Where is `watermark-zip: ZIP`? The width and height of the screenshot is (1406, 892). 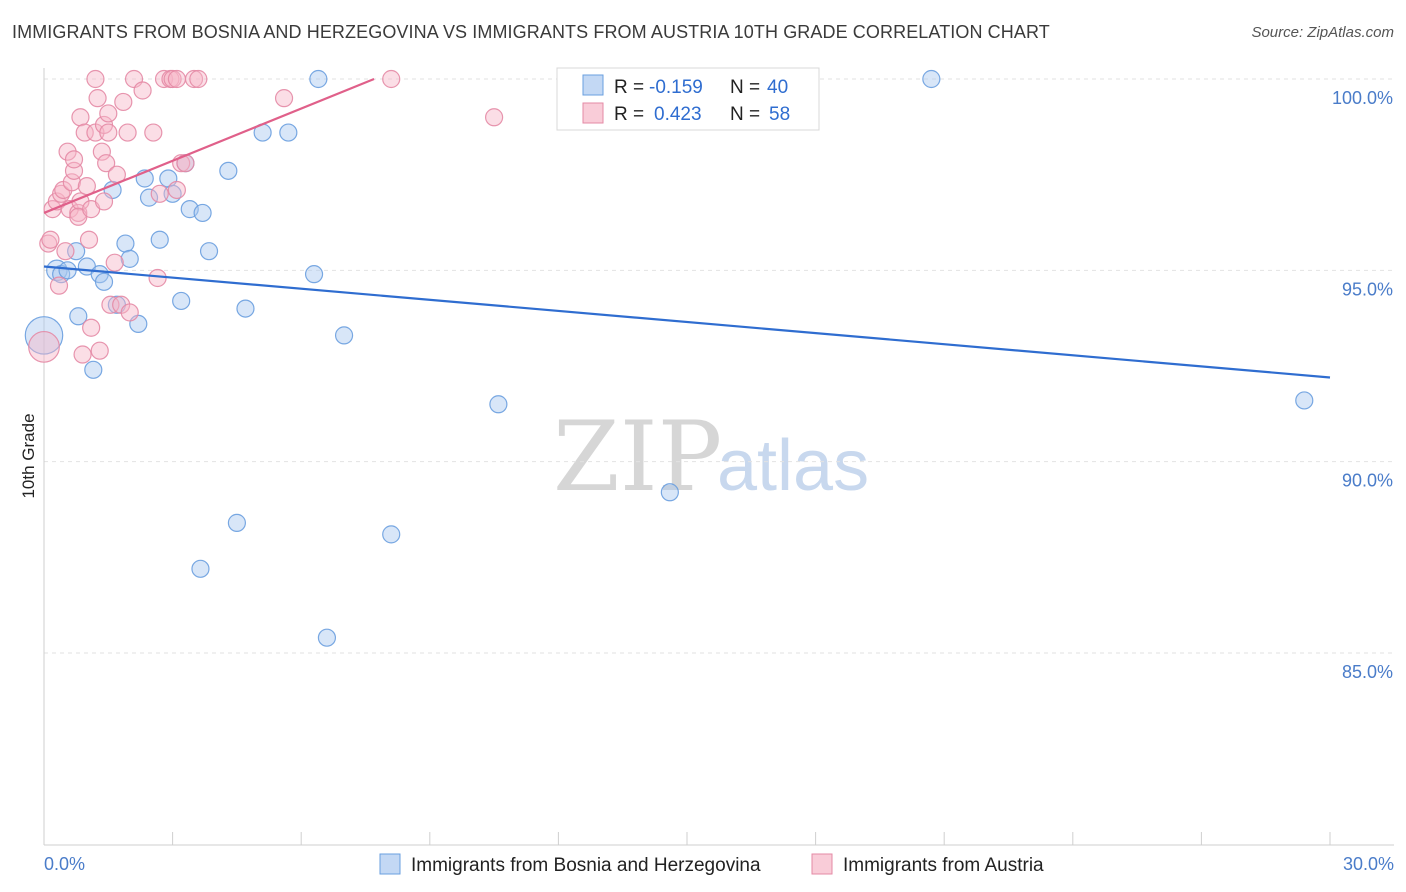
watermark-zip: ZIP is located at coordinates (637, 457).